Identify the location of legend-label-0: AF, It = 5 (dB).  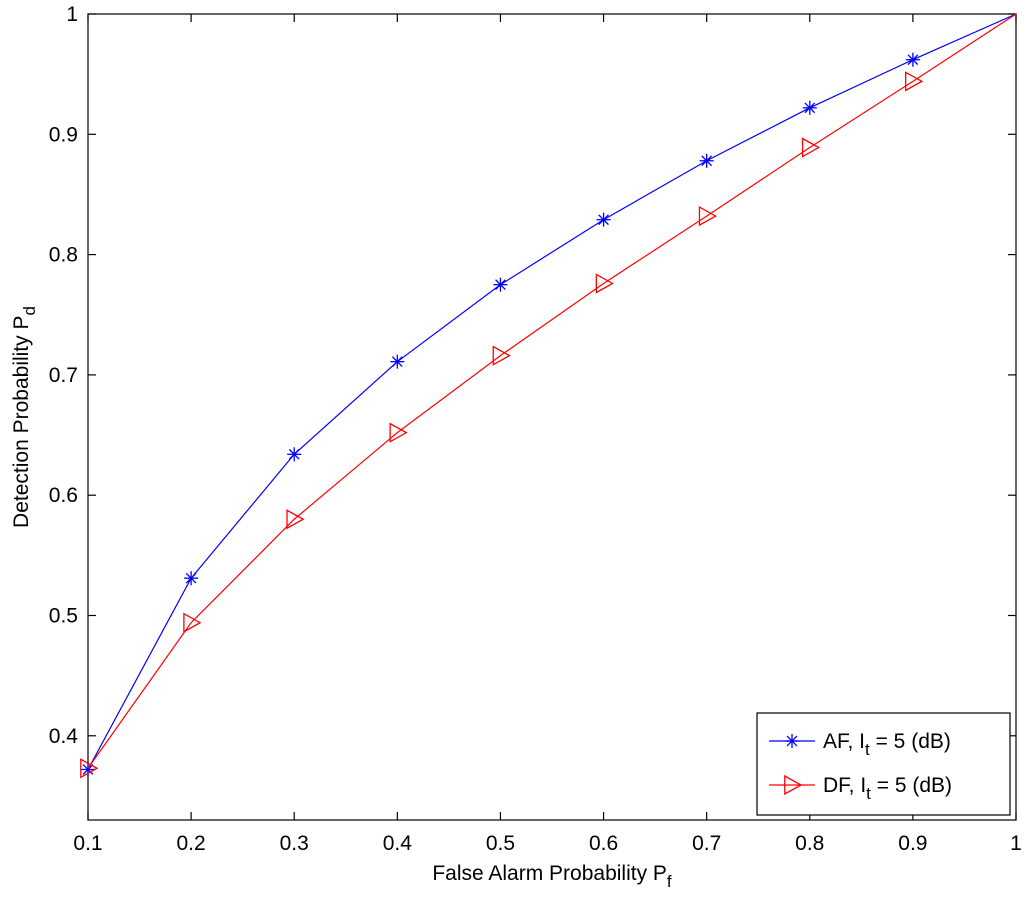
(887, 744).